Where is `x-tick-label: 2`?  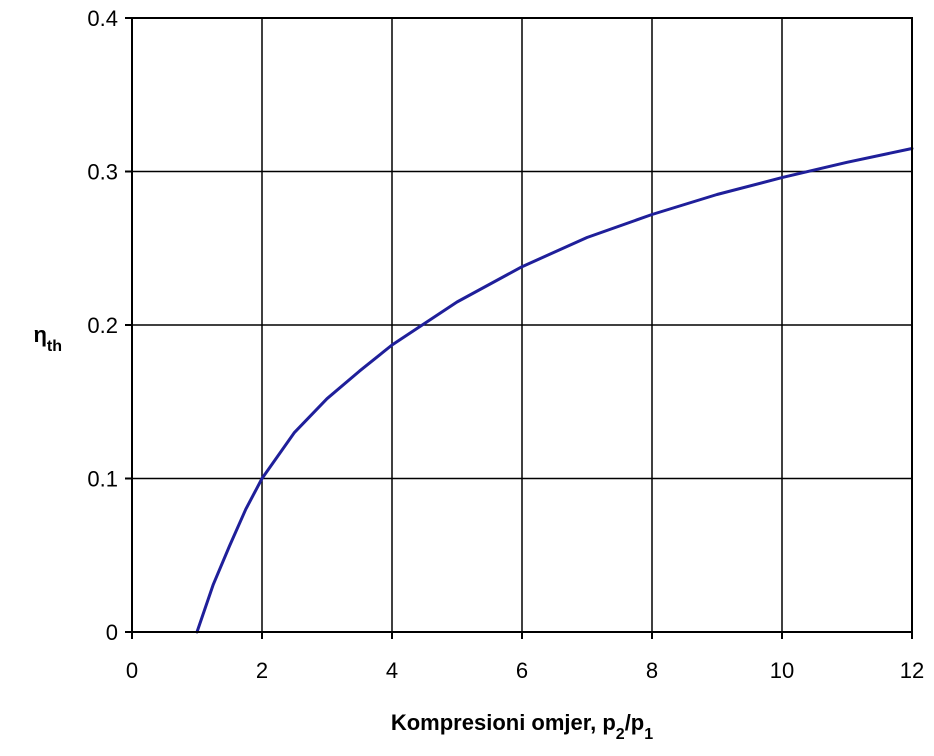 x-tick-label: 2 is located at coordinates (262, 670).